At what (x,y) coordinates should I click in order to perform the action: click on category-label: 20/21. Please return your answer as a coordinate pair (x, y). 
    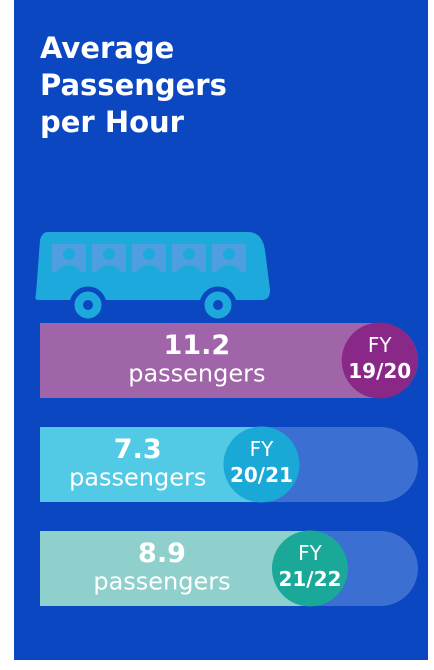
    Looking at the image, I should click on (261, 475).